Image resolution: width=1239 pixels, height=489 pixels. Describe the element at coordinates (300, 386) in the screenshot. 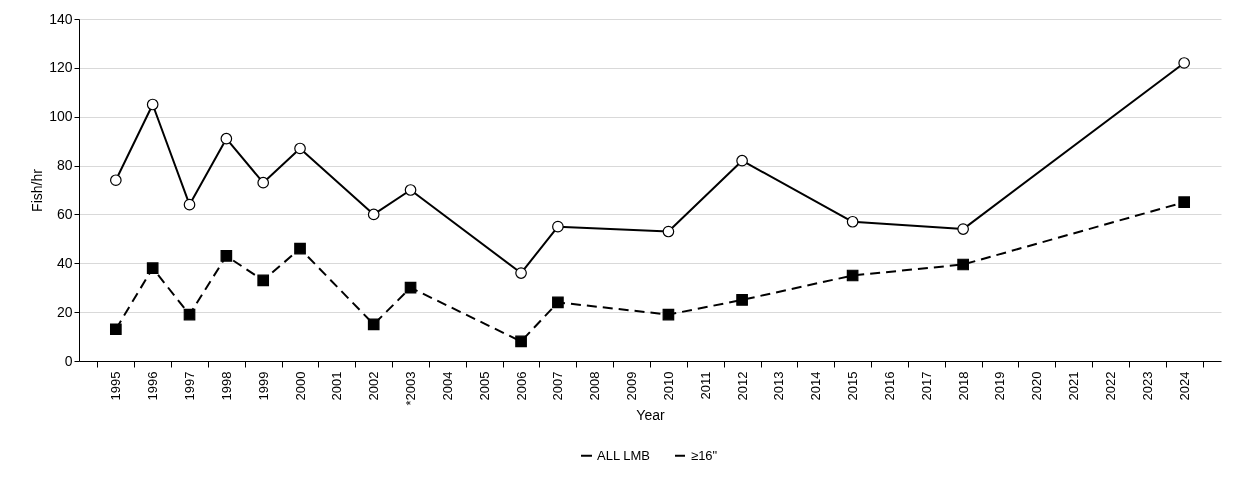

I see `x-tick-label: 2000` at that location.